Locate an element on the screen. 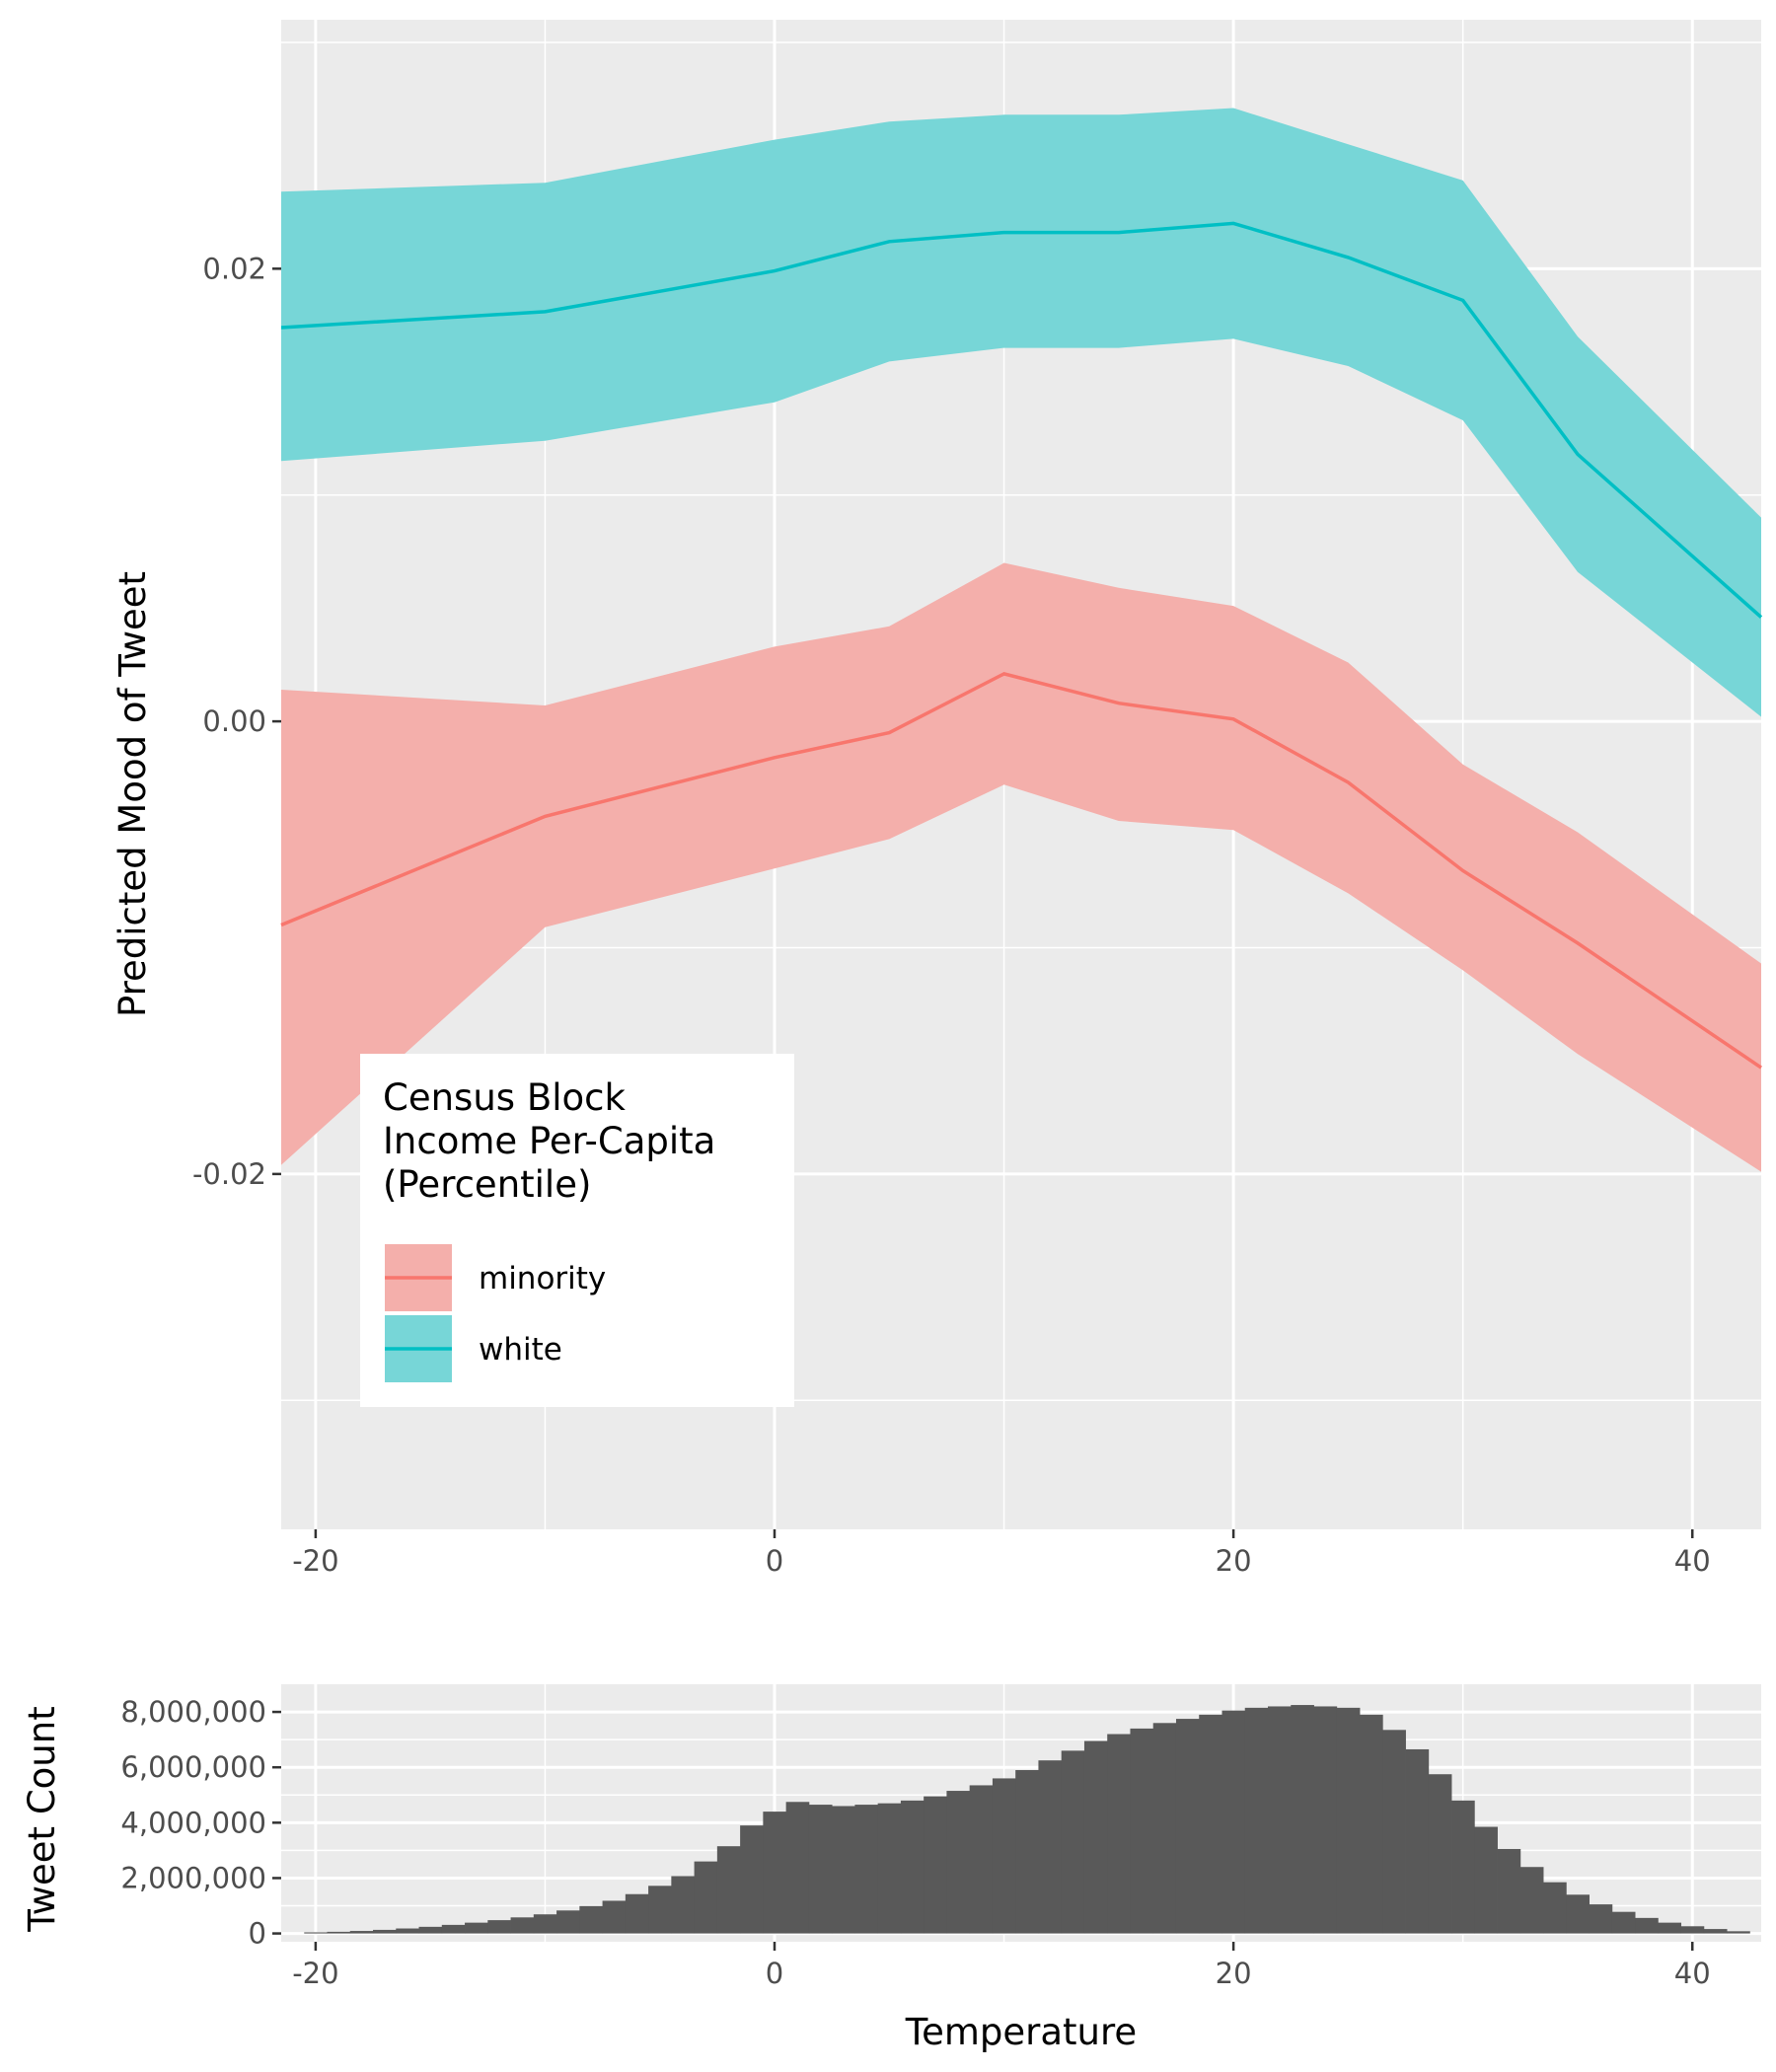 The image size is (1776, 2072). tweet-count-y-axis-title: Tweet Count is located at coordinates (42, 1819).